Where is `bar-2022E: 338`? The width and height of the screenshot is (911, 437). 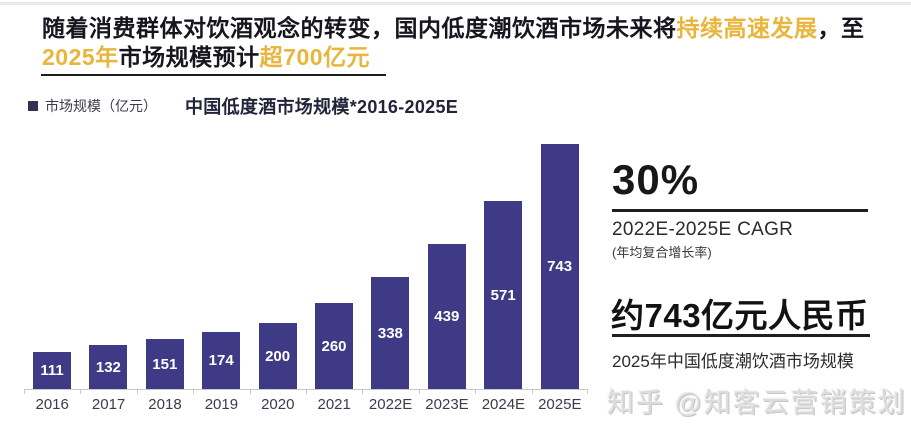
bar-2022E: 338 is located at coordinates (390, 333).